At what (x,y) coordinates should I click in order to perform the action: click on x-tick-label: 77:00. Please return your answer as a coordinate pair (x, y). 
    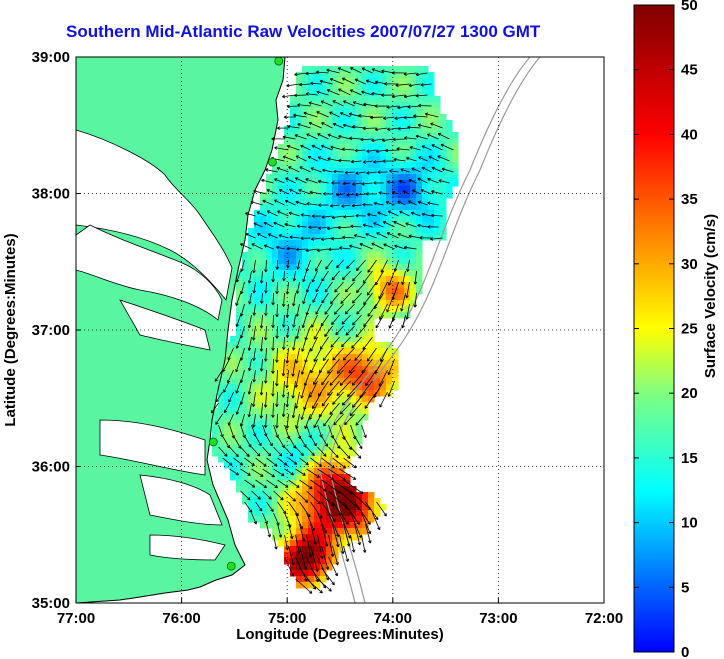
    Looking at the image, I should click on (76, 618).